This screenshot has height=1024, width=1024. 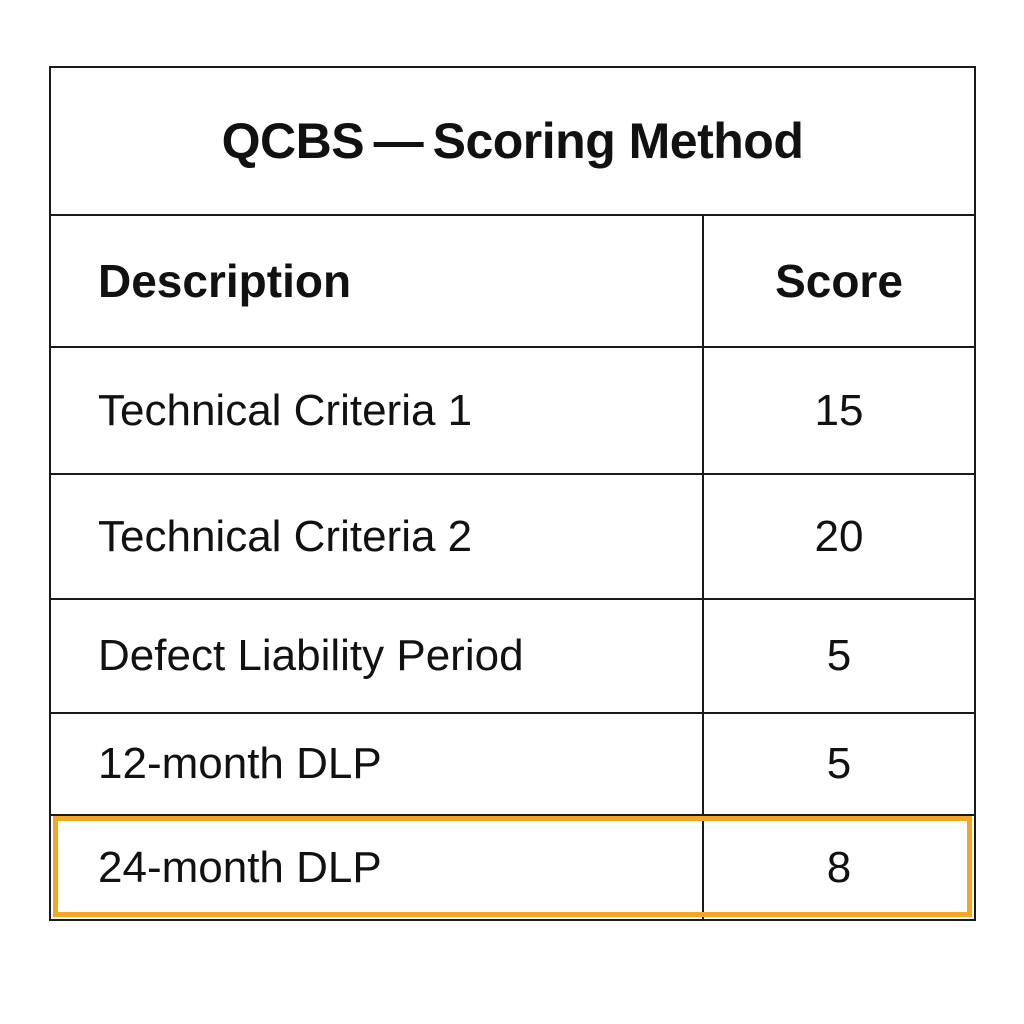 I want to click on table-row: Technical Criteria 1 15, so click(x=512, y=411).